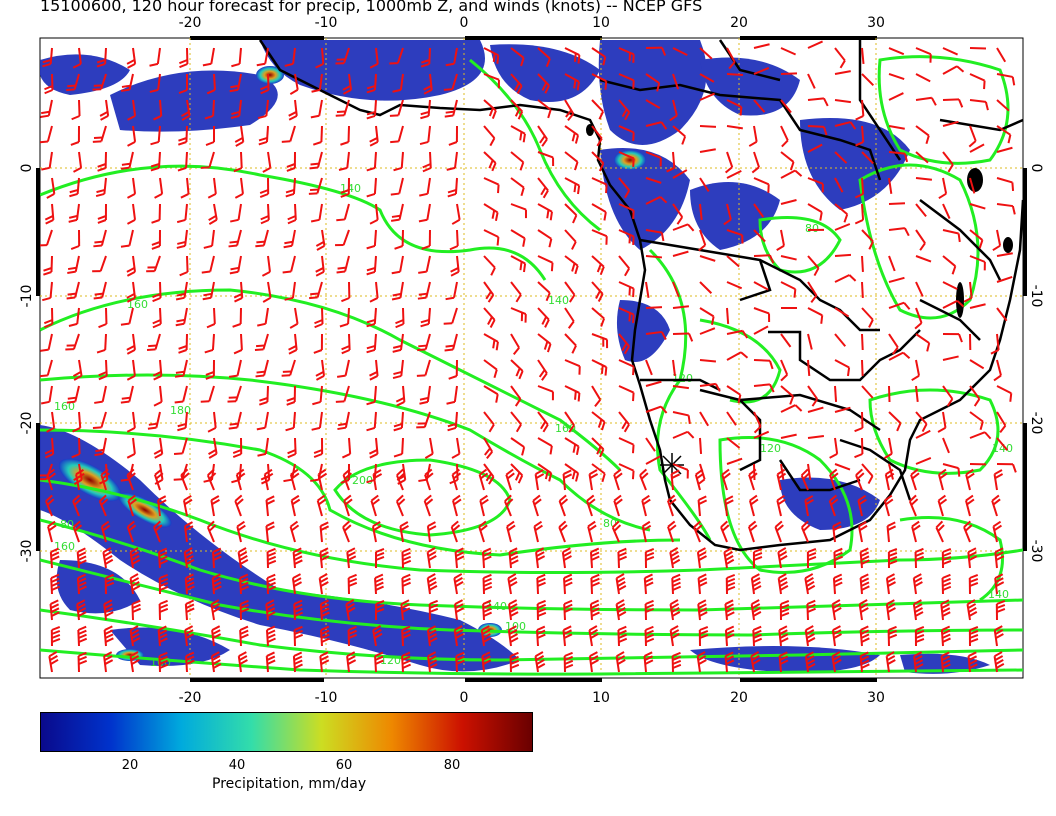  I want to click on colorbar-tick-label: 40, so click(237, 765).